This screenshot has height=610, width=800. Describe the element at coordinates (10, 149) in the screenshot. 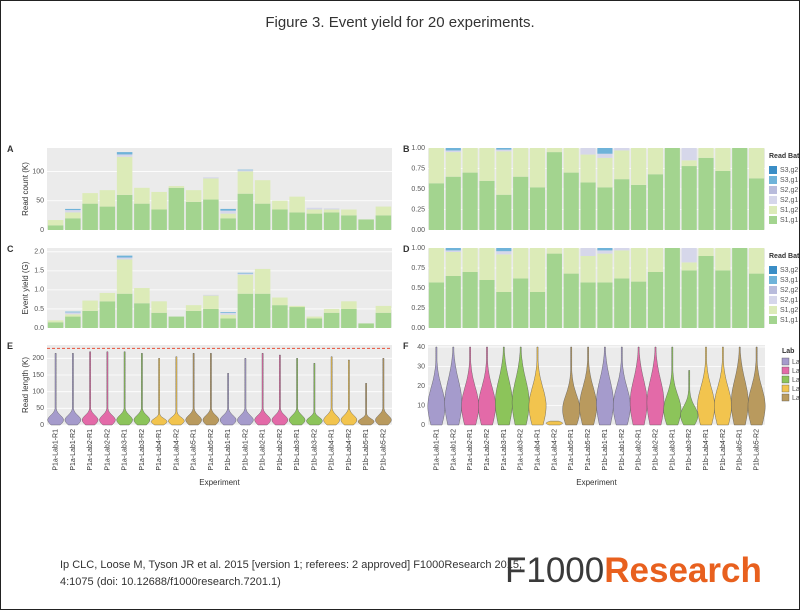

I see `panel-label: A` at that location.